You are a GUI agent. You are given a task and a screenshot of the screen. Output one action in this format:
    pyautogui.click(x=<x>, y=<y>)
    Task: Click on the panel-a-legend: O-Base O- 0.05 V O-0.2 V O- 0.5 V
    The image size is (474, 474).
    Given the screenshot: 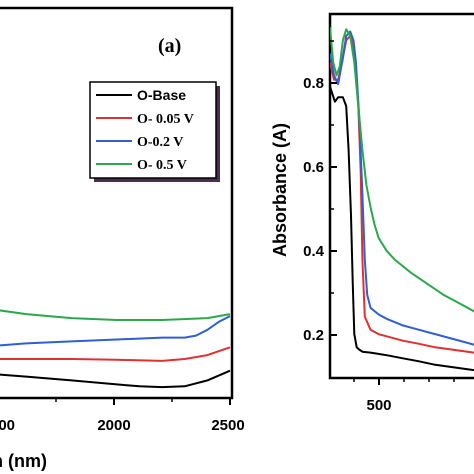 What is the action you would take?
    pyautogui.click(x=154, y=131)
    